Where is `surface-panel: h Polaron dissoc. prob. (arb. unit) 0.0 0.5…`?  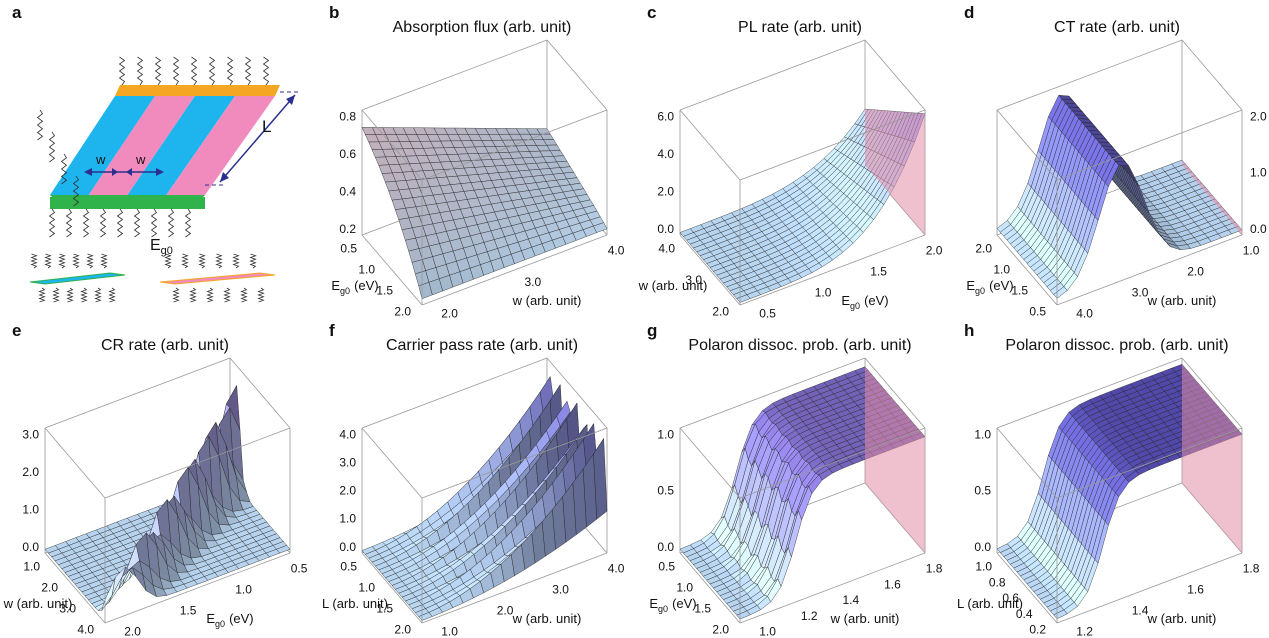
surface-panel: h Polaron dissoc. prob. (arb. unit) 0.0 0.5… is located at coordinates (1108, 479).